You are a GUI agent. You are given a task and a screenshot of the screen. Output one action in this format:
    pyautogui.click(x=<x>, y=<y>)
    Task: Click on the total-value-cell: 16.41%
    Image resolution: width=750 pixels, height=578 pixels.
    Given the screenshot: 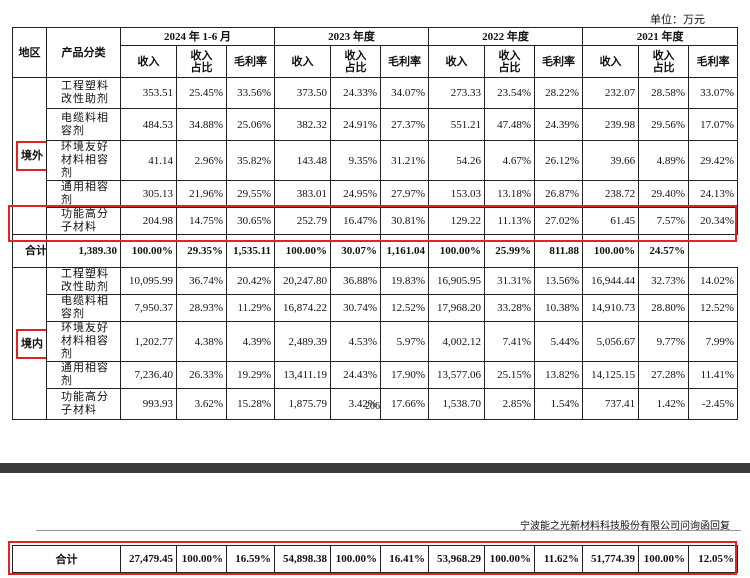 What is the action you would take?
    pyautogui.click(x=404, y=559)
    